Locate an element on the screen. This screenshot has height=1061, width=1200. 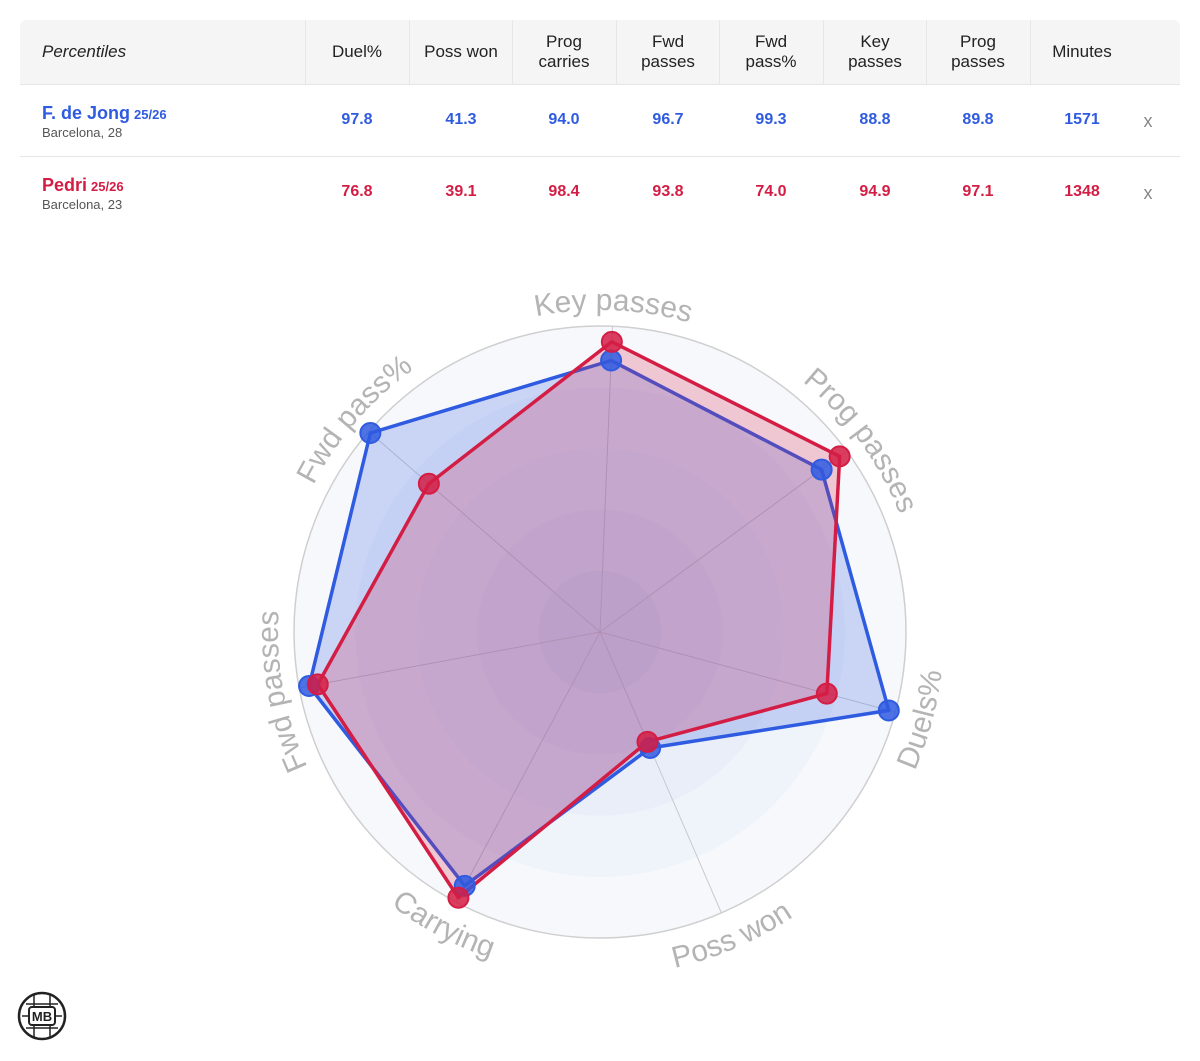
radar-axis-label: Key passes is located at coordinates (614, 306).